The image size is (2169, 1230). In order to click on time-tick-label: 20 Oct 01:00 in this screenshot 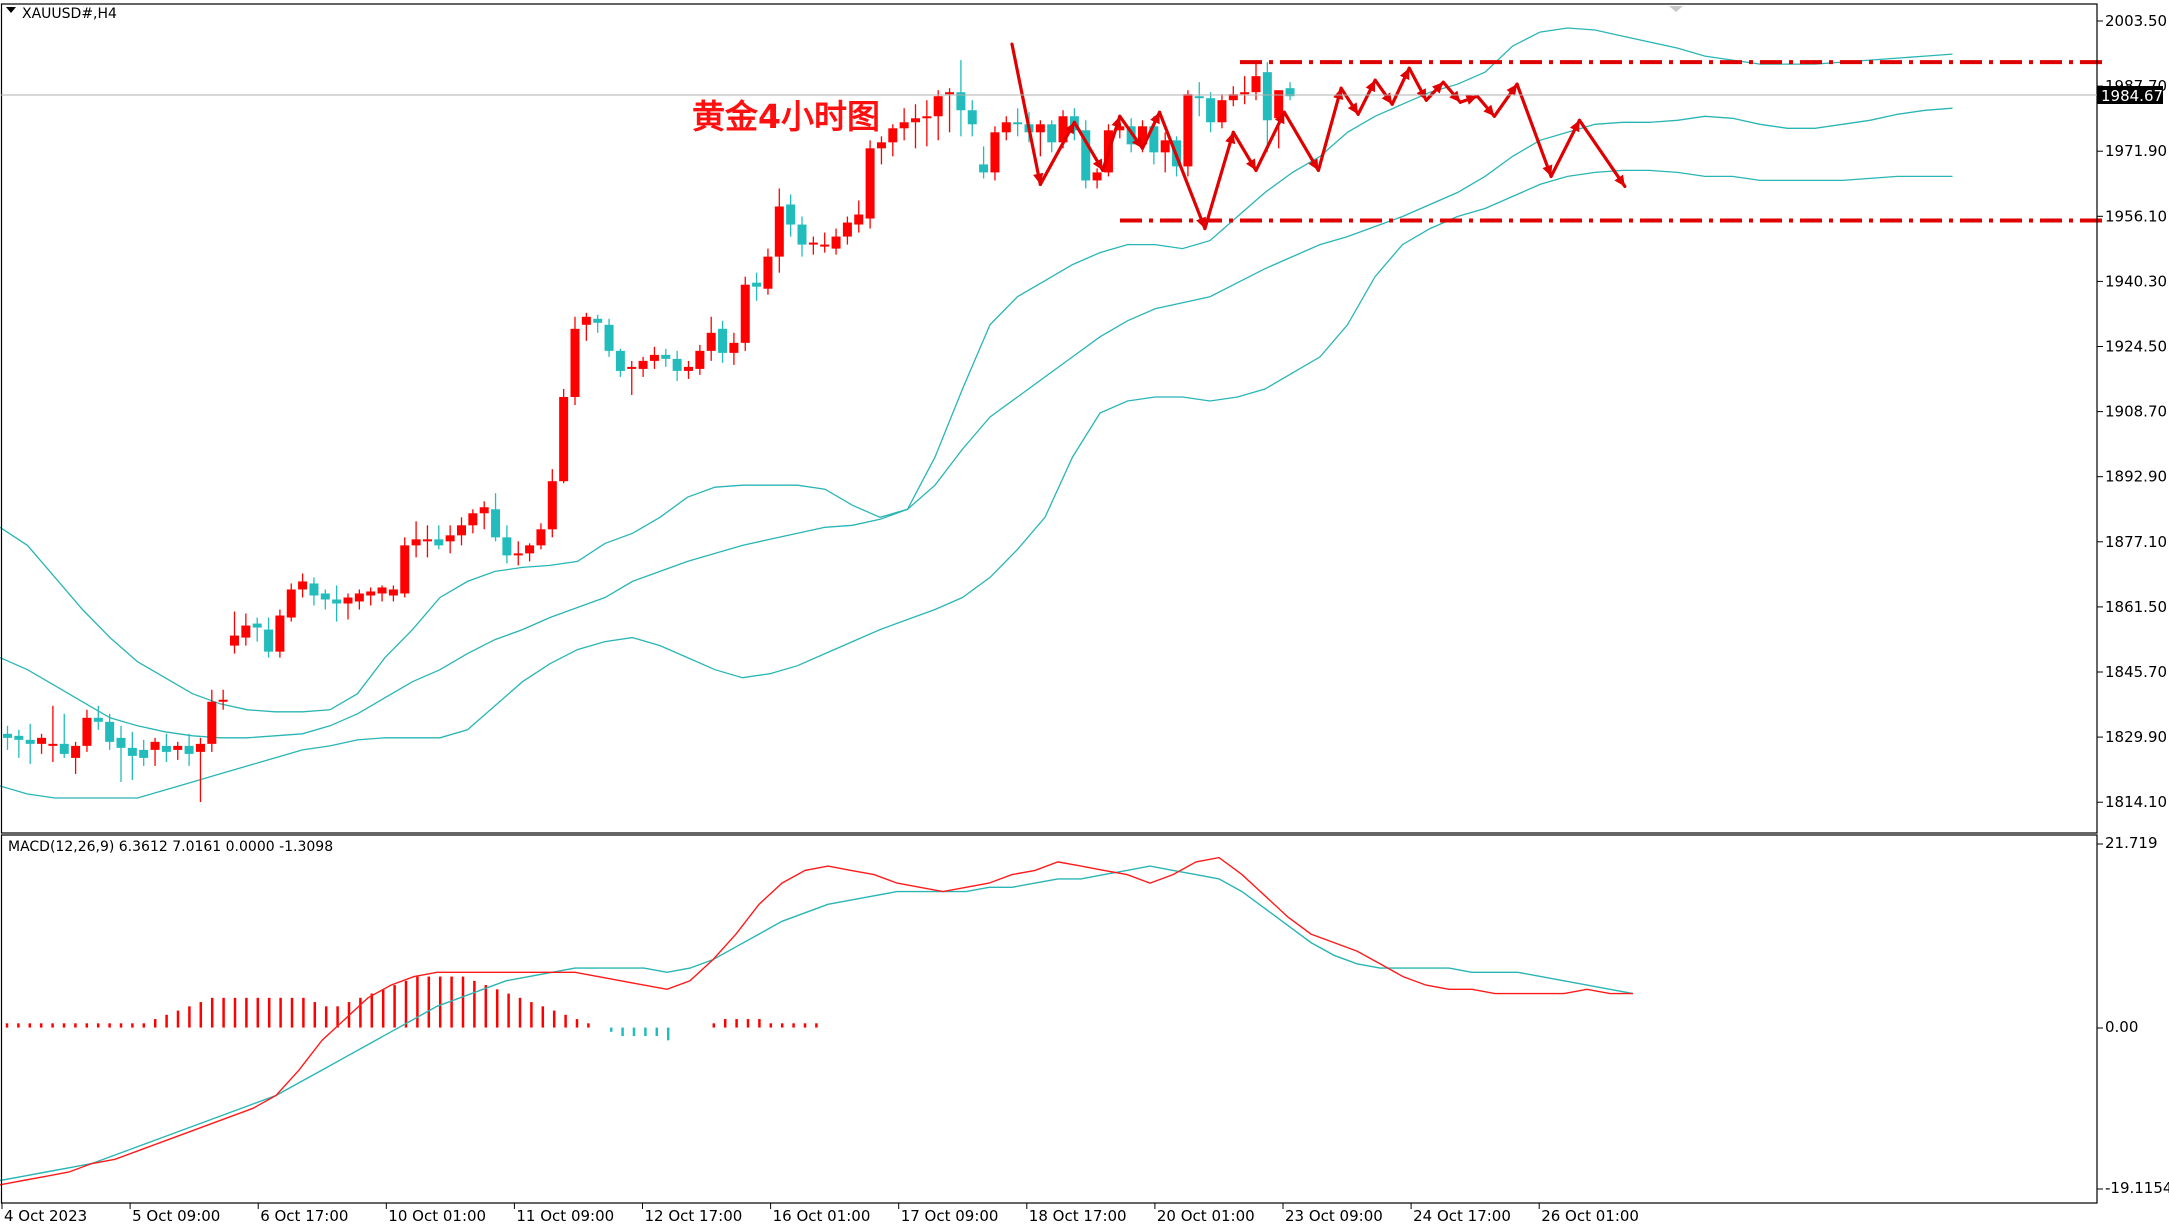, I will do `click(1206, 1216)`.